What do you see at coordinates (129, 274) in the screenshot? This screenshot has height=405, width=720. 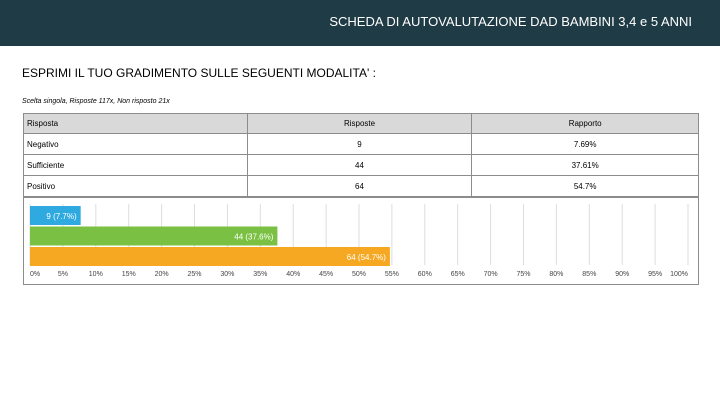 I see `tick-label: 15%` at bounding box center [129, 274].